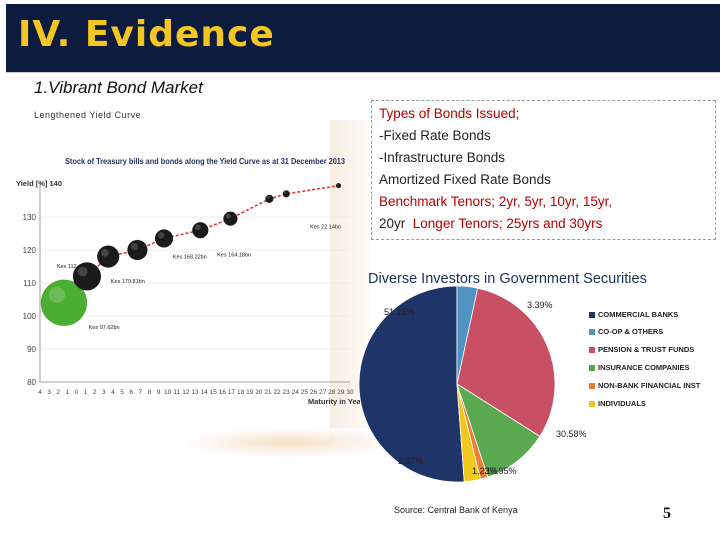 The width and height of the screenshot is (720, 540). Describe the element at coordinates (392, 223) in the screenshot. I see `tenor-20yr: 20yr` at that location.